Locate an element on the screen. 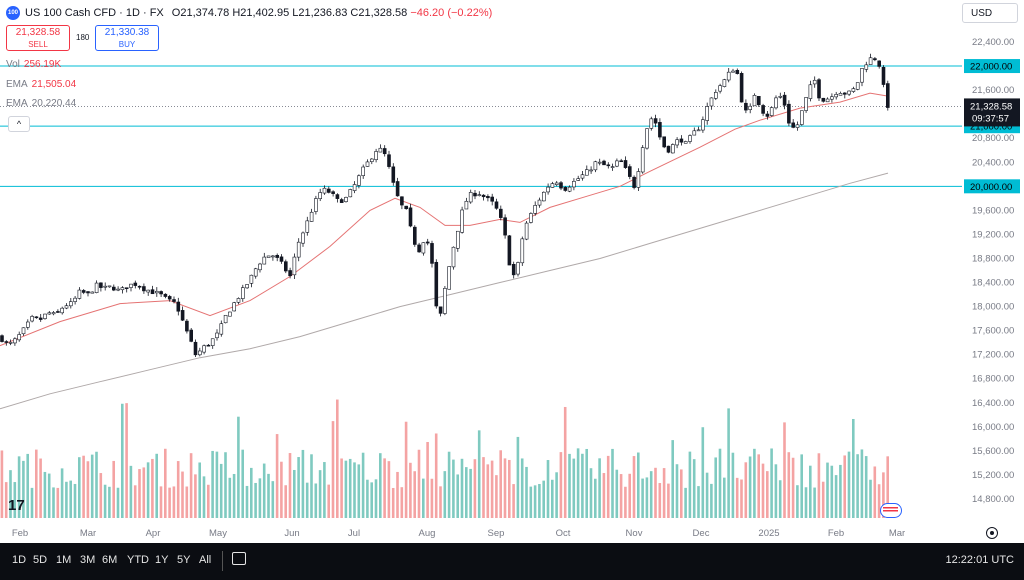  sell-button: 21,328.58 SELL is located at coordinates (38, 38).